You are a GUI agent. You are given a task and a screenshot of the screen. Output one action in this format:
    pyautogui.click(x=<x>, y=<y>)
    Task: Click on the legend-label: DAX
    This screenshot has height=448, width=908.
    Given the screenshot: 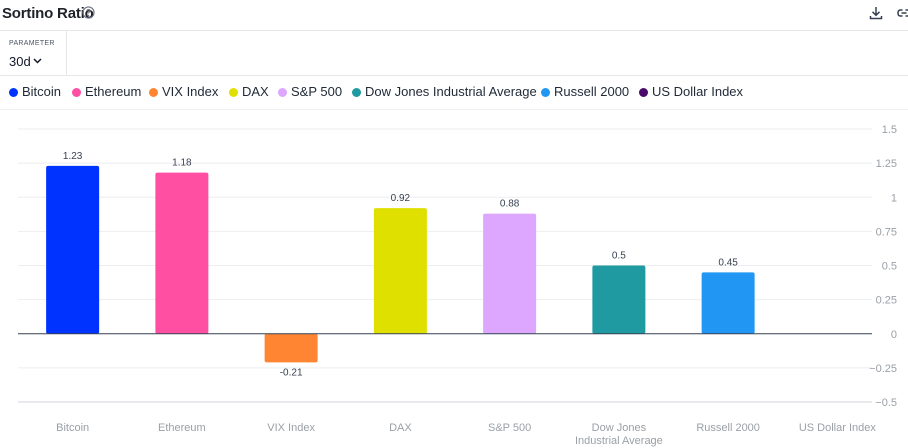 What is the action you would take?
    pyautogui.click(x=255, y=91)
    